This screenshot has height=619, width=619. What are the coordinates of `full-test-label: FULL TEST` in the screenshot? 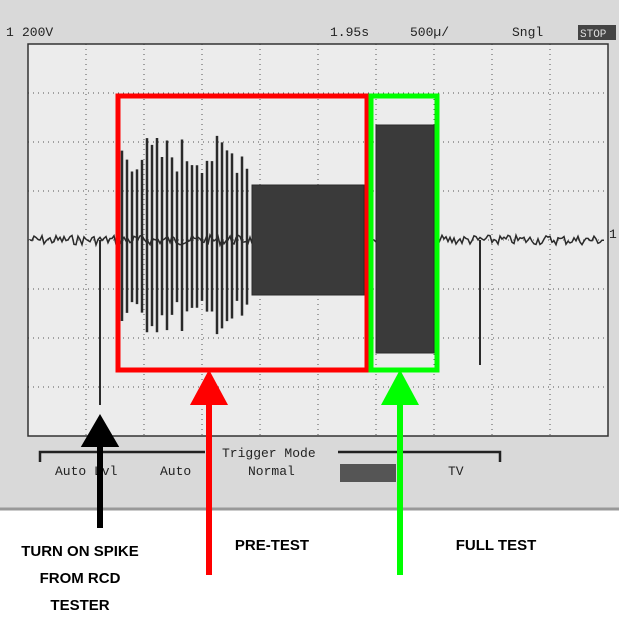 It's located at (496, 545).